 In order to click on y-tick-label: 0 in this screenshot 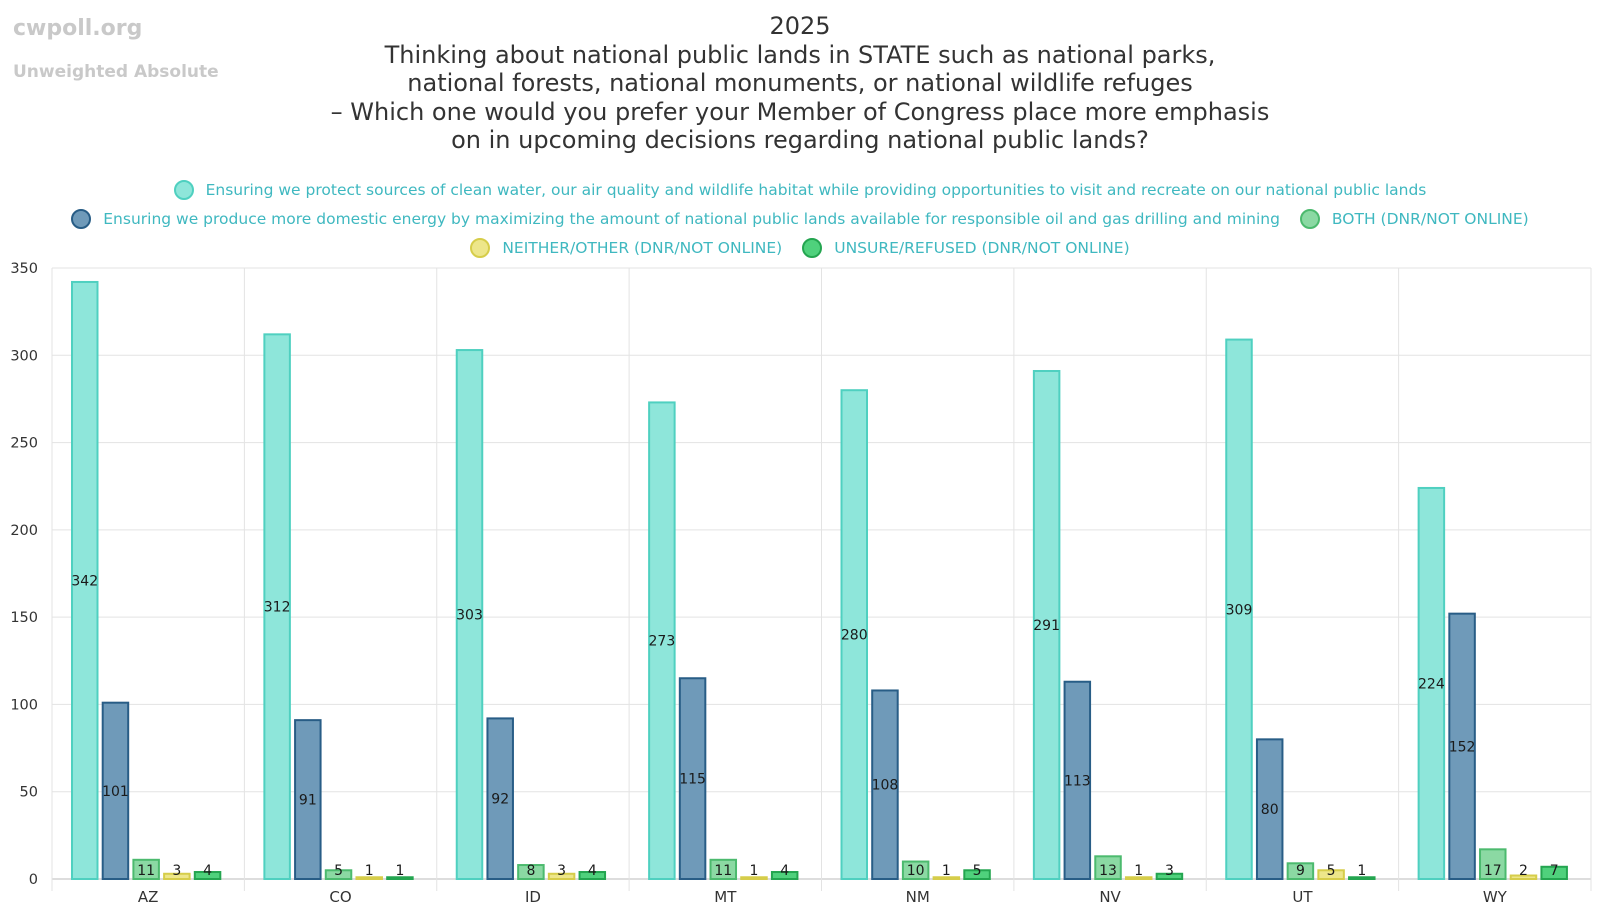, I will do `click(33, 880)`.